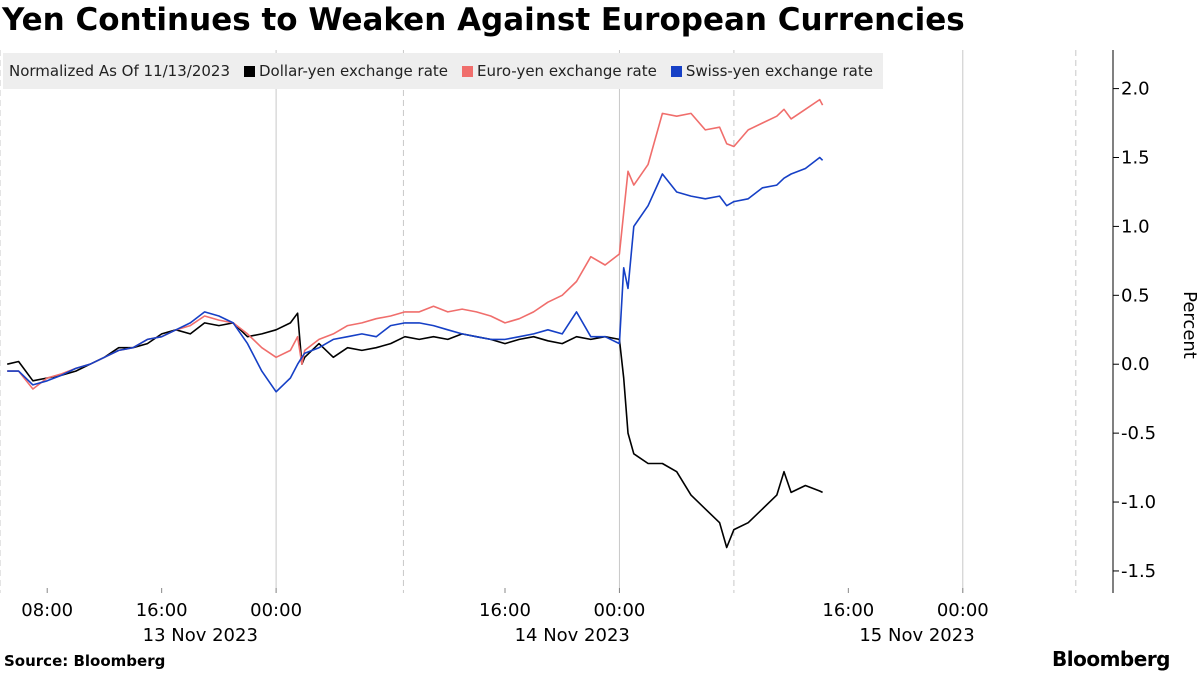 This screenshot has width=1200, height=675. I want to click on y-tick-label: -1.0, so click(1138, 502).